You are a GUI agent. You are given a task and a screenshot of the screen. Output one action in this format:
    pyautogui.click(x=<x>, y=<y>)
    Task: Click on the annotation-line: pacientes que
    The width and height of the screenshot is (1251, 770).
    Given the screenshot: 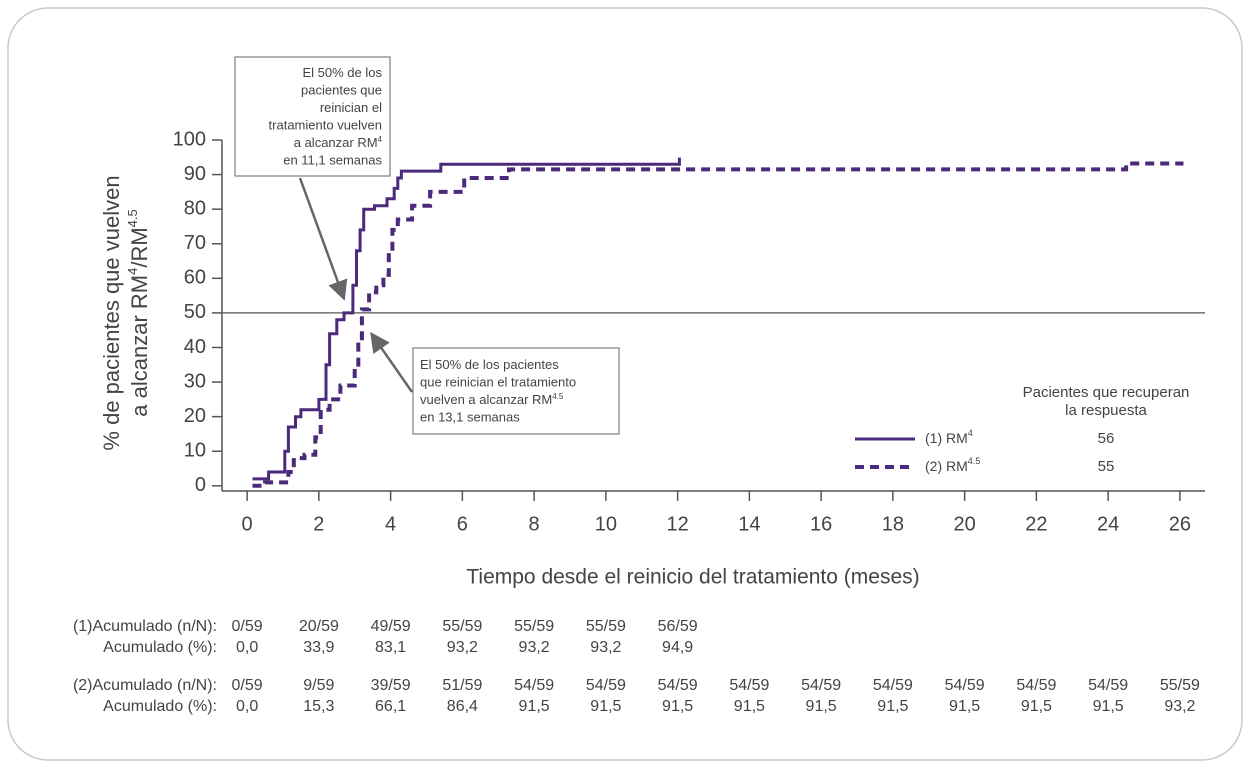 What is the action you would take?
    pyautogui.click(x=341, y=90)
    